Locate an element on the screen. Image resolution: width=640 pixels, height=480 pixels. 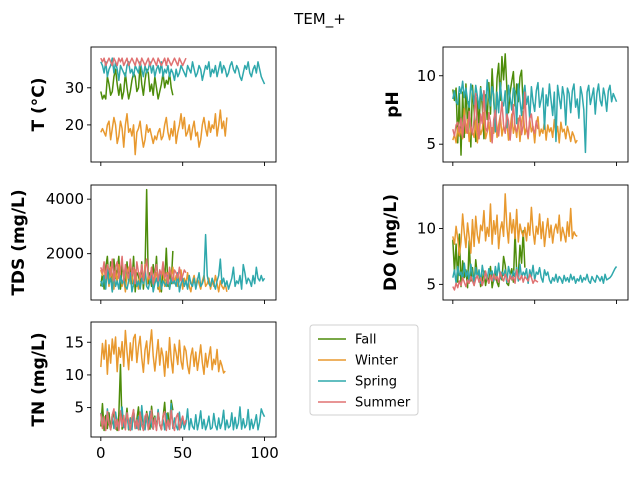
y-tick-label: 30 is located at coordinates (74, 88).